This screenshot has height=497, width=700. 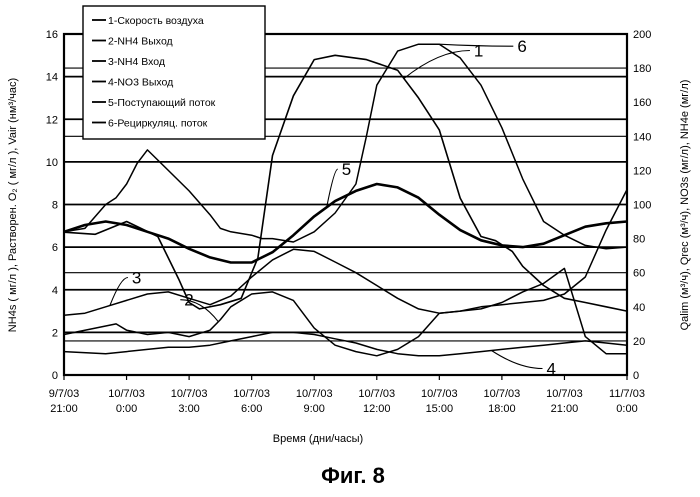 What do you see at coordinates (642, 69) in the screenshot?
I see `right-tick-label: 180` at bounding box center [642, 69].